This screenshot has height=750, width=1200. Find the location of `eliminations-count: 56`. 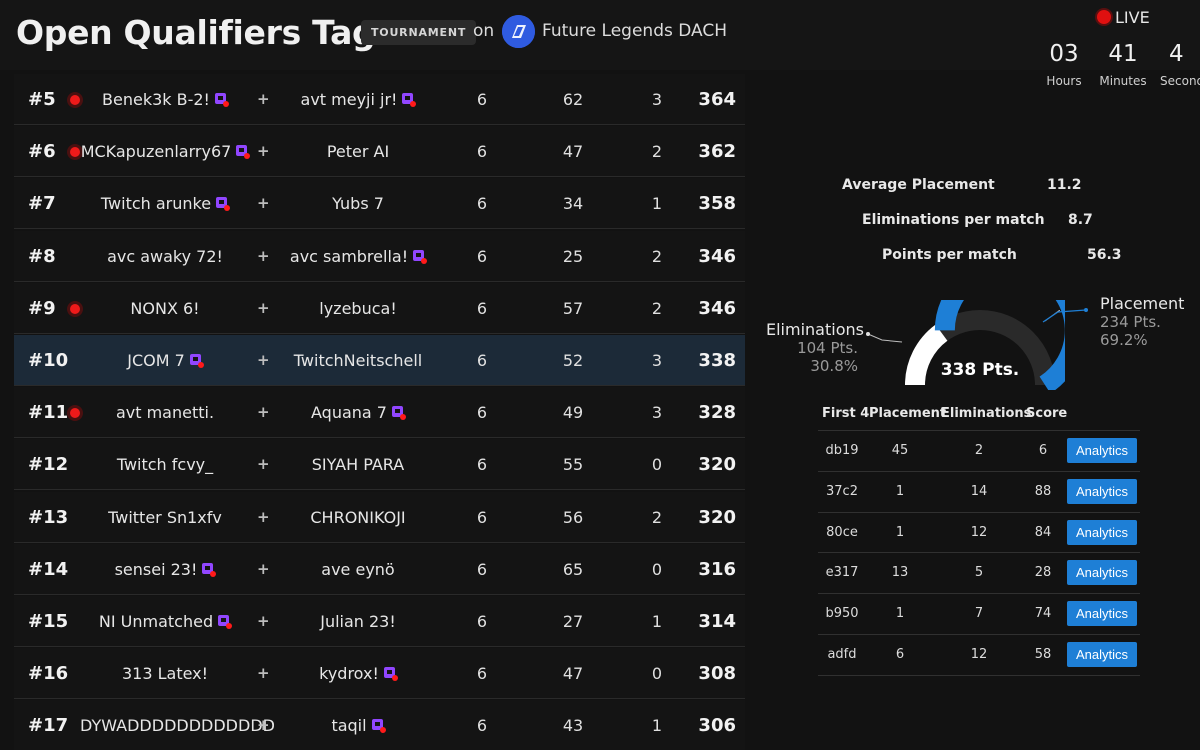

eliminations-count: 56 is located at coordinates (573, 517).